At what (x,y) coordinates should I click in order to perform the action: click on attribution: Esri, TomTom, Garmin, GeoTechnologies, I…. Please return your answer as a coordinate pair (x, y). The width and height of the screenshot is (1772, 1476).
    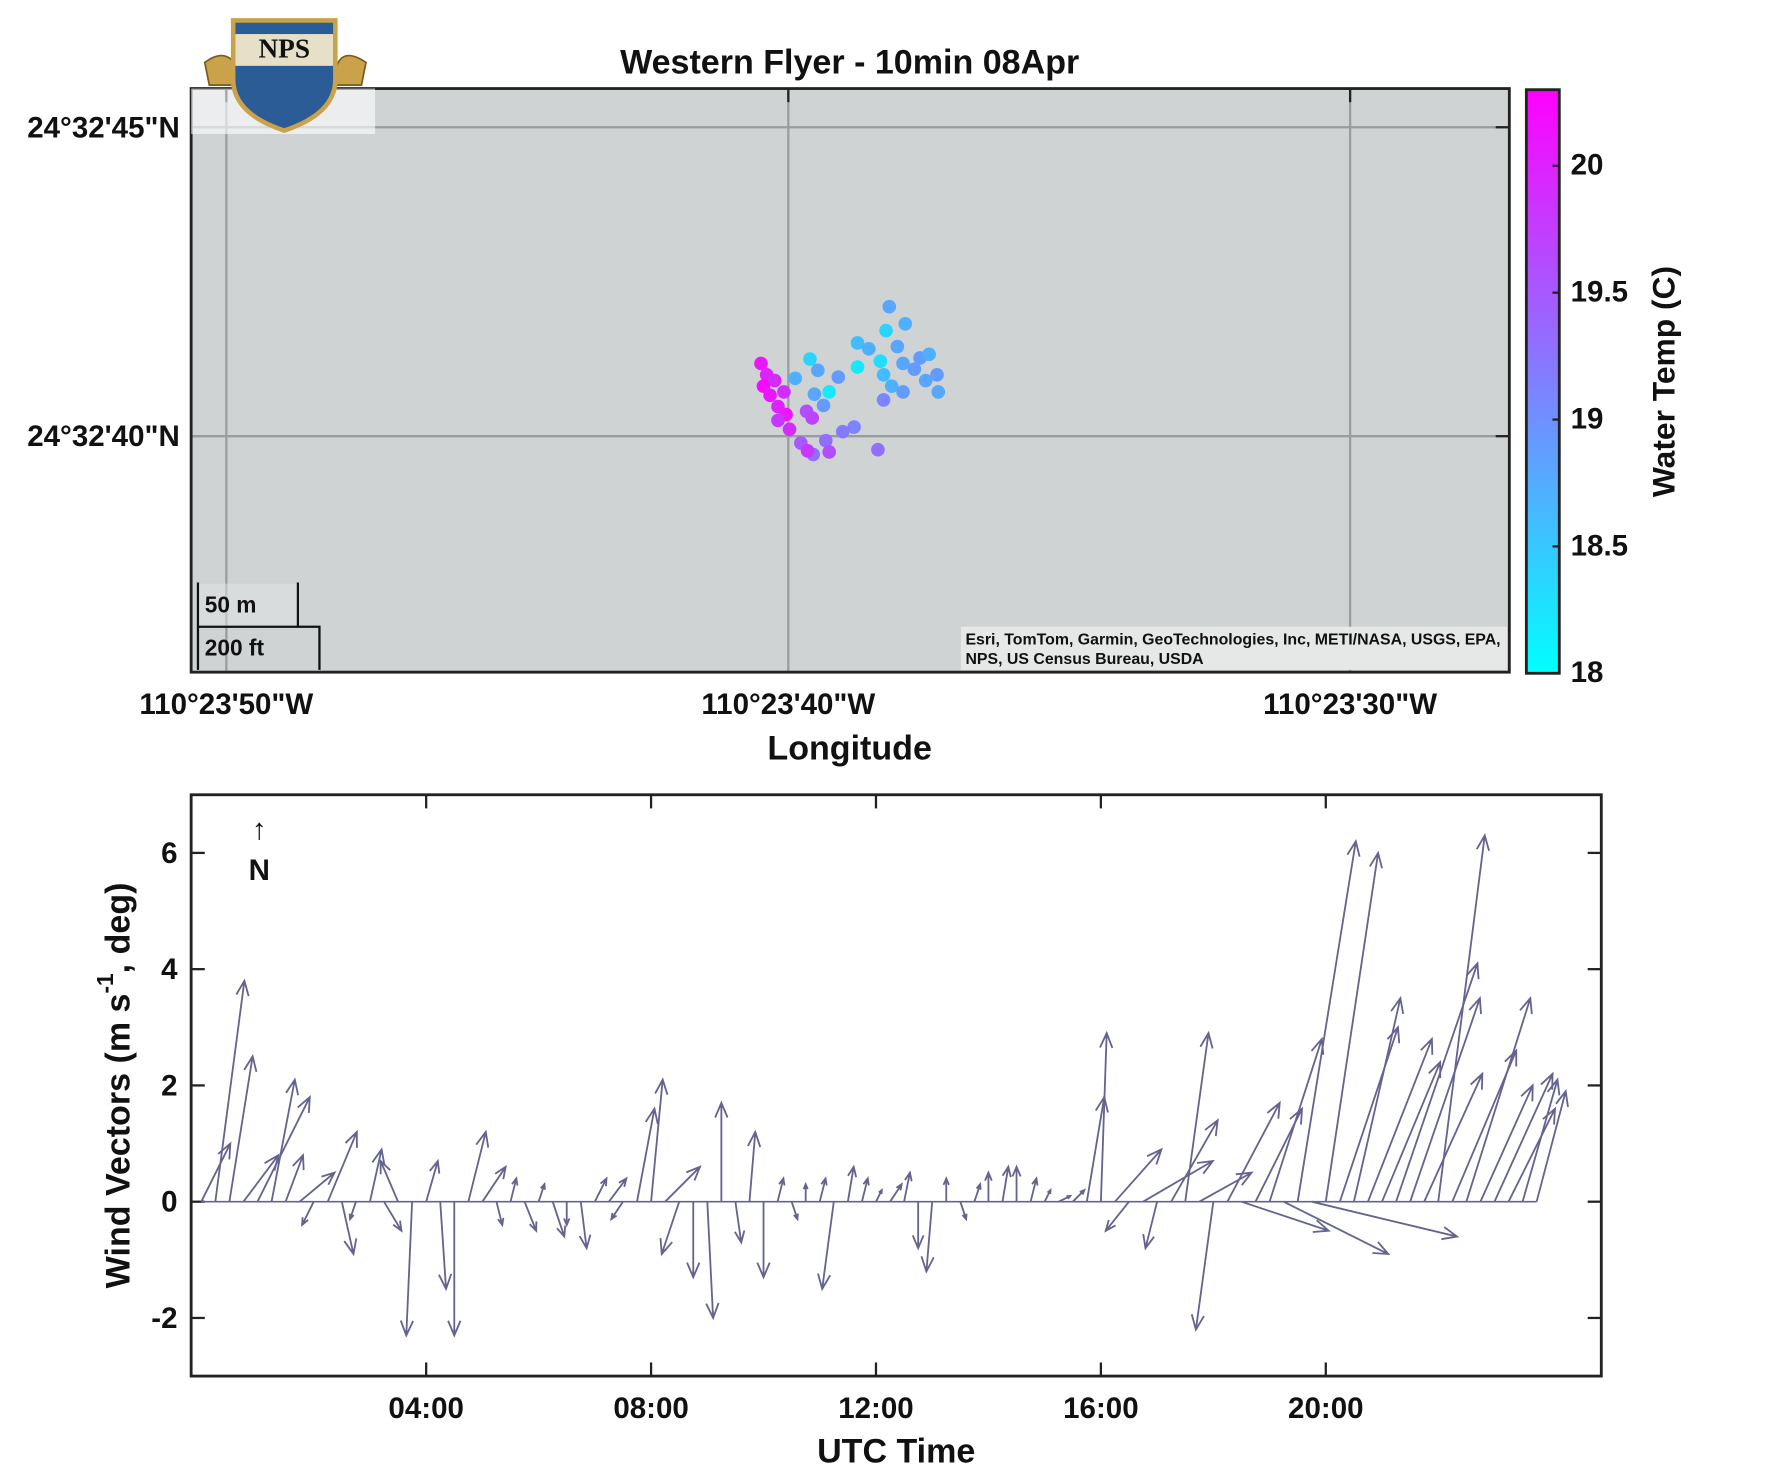
    Looking at the image, I should click on (1232, 640).